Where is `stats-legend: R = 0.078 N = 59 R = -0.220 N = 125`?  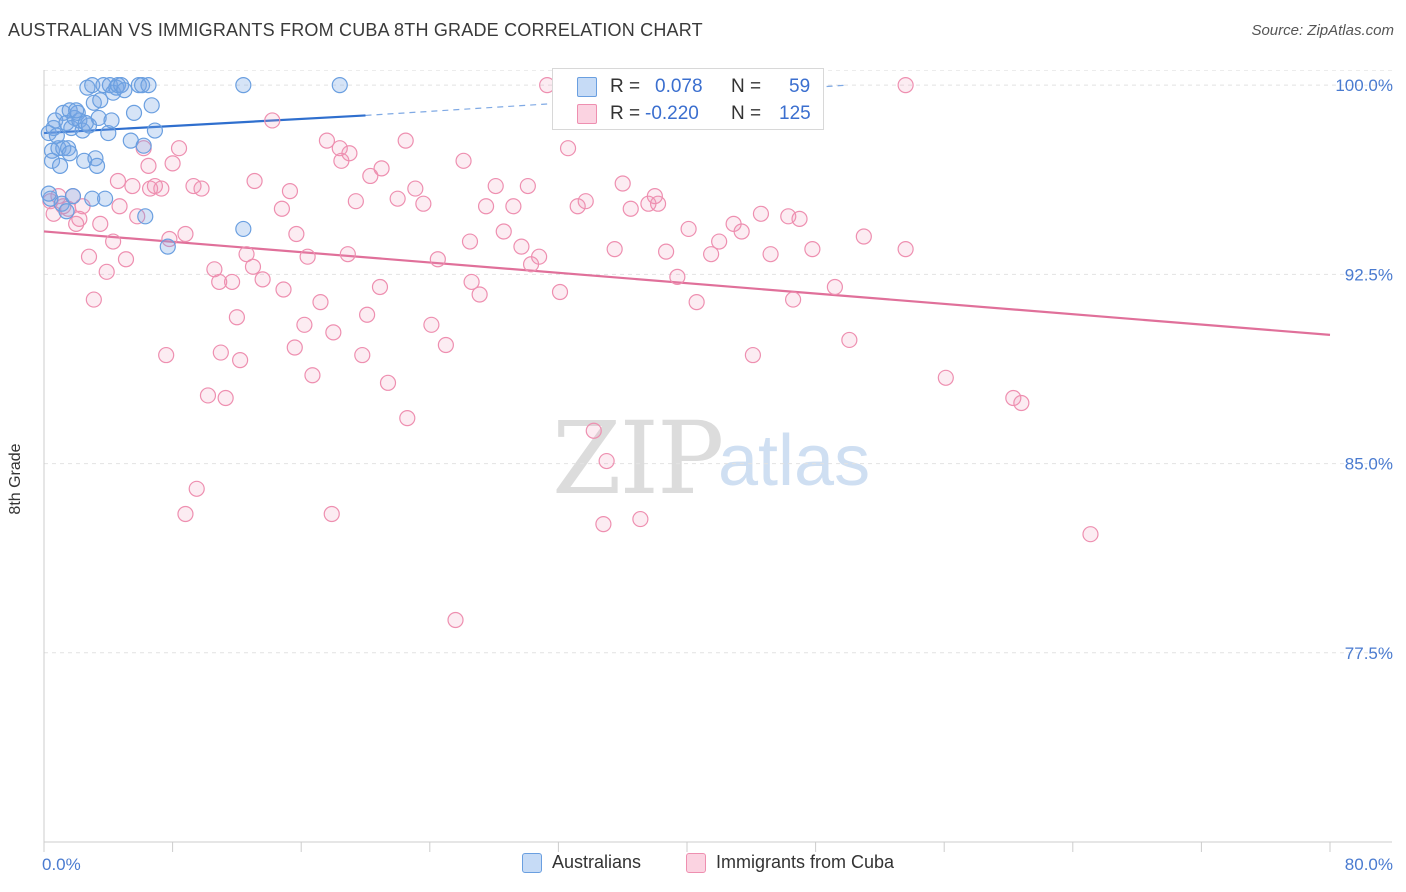
stats-legend: R = 0.078 N = 59 R = -0.220 N = 125 is located at coordinates (688, 99).